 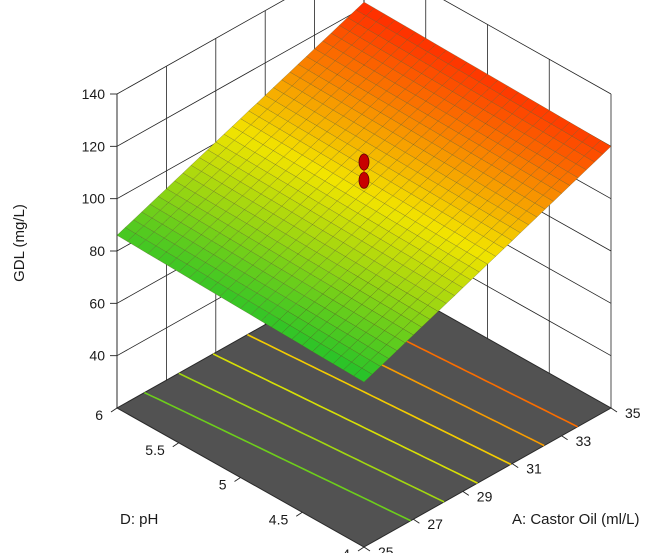 I want to click on z-tick-label: 120, so click(x=94, y=146).